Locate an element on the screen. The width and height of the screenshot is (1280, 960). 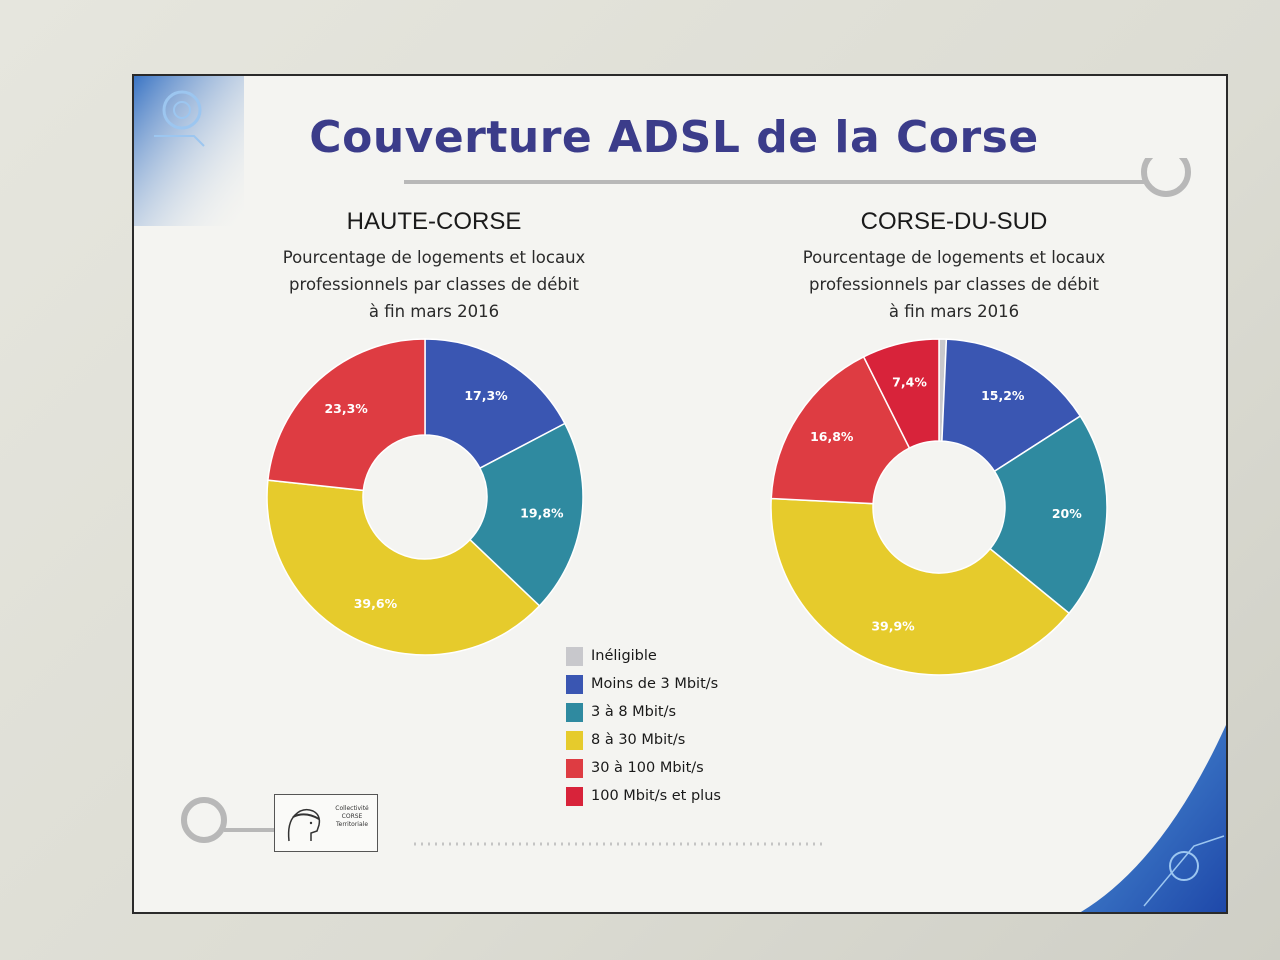
slide-title: Couverture ADSL de la Corse is located at coordinates (674, 137).